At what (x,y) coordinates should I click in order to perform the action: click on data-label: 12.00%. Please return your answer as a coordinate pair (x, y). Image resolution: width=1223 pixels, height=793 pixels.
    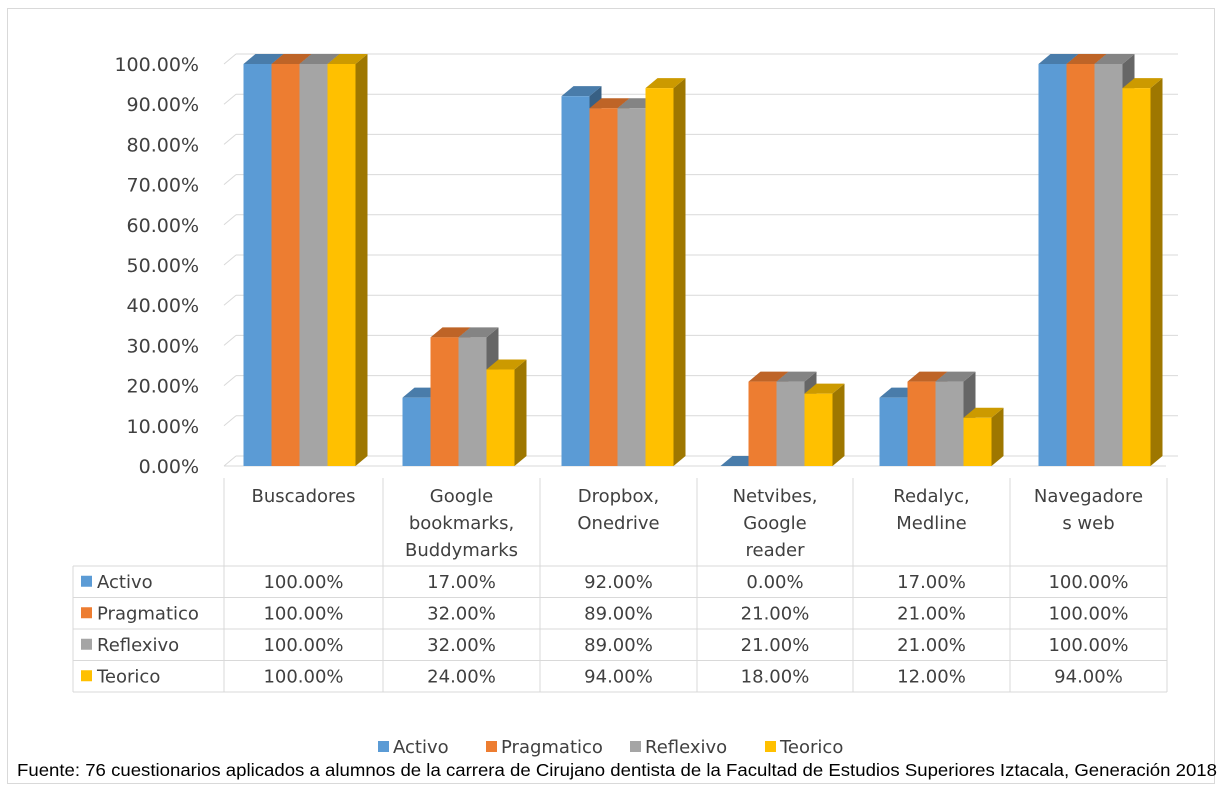
    Looking at the image, I should click on (931, 676).